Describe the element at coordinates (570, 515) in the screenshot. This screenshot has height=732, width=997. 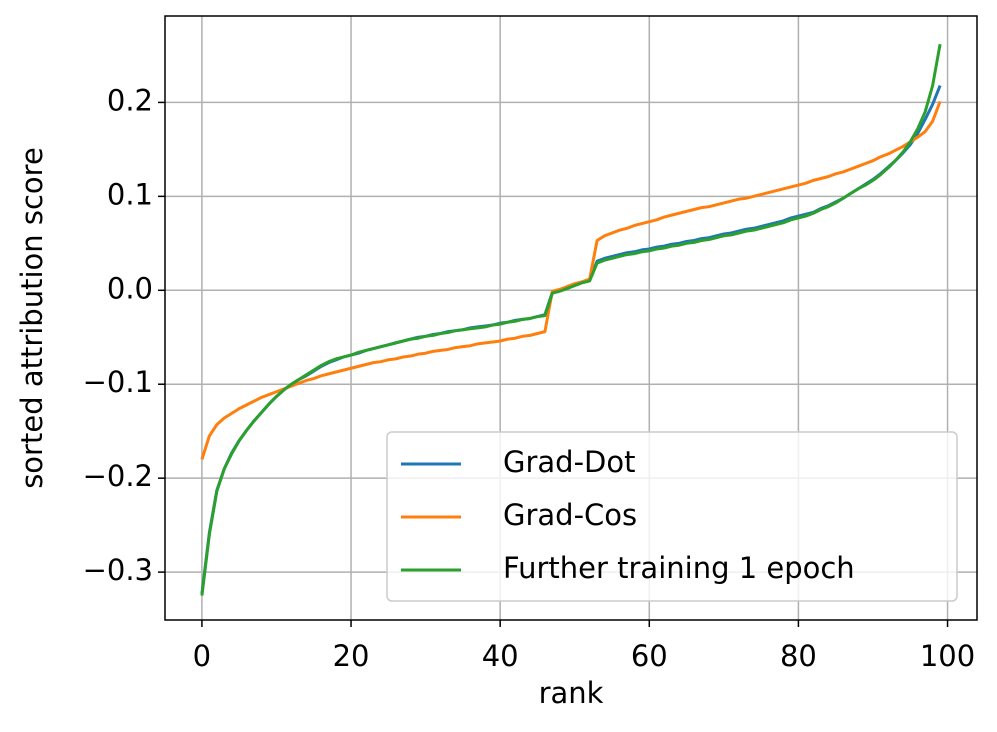
I see `legend-label: Grad-Cos` at that location.